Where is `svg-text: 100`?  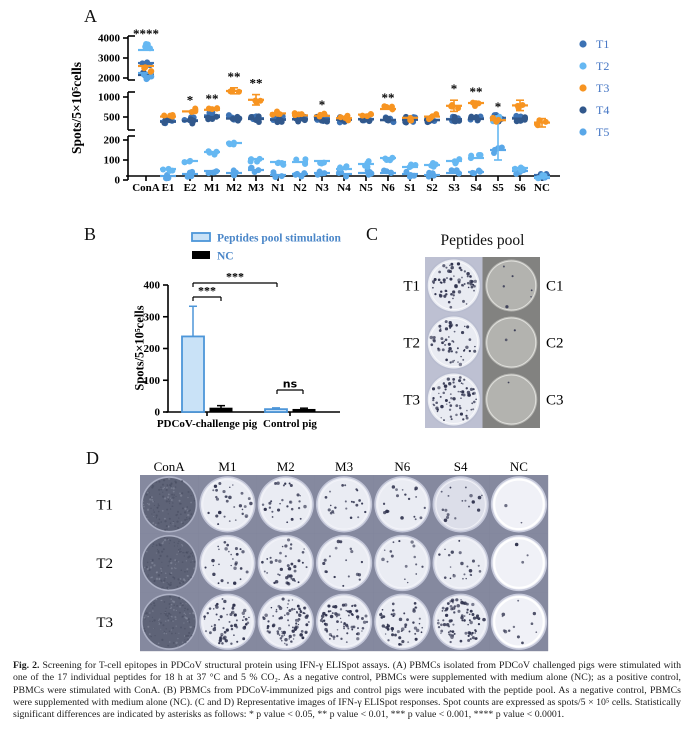 svg-text: 100 is located at coordinates (152, 381).